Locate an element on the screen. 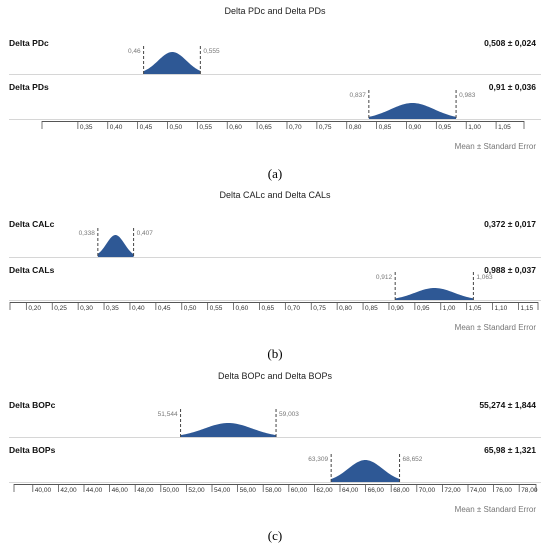  panel-a-row1-label: Delta PDc is located at coordinates (29, 43).